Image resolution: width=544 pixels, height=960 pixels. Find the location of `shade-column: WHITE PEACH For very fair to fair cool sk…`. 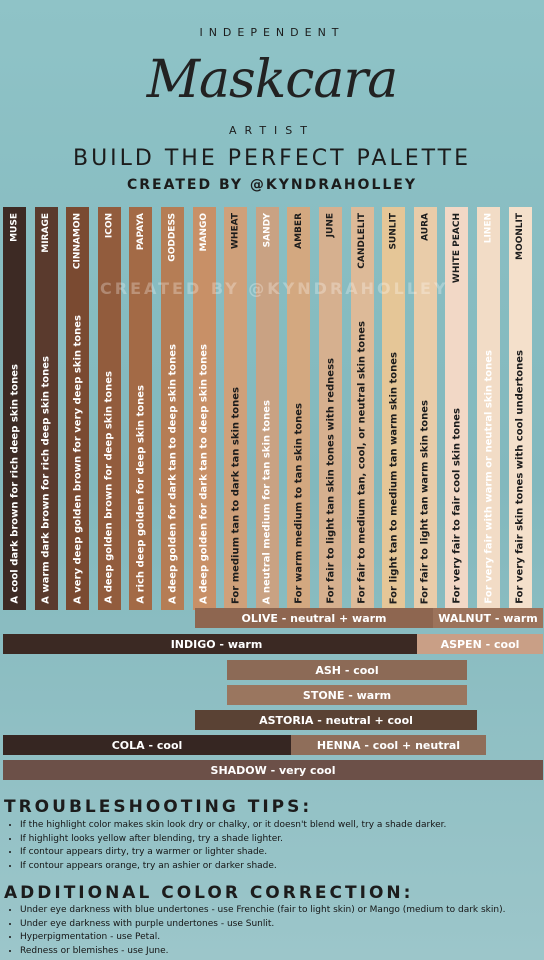

shade-column: WHITE PEACH For very fair to fair cool sk… is located at coordinates (457, 408).